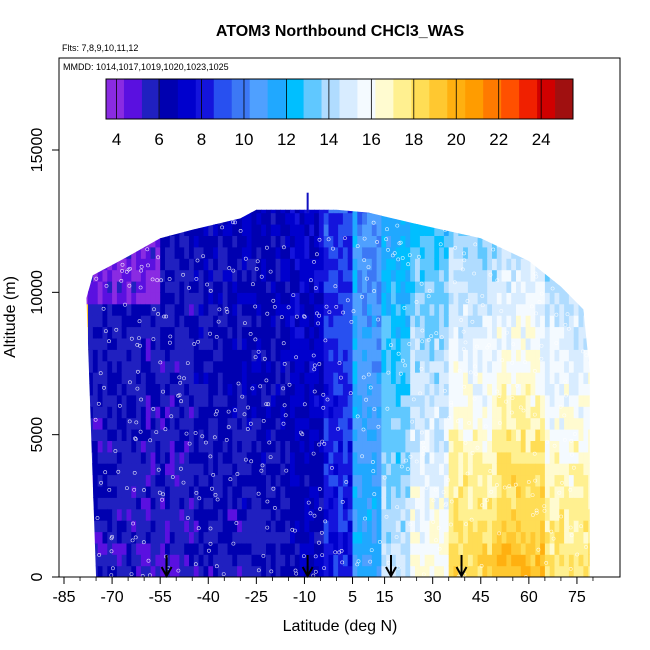 Image resolution: width=650 pixels, height=650 pixels. I want to click on colorbar-swatch, so click(330, 99).